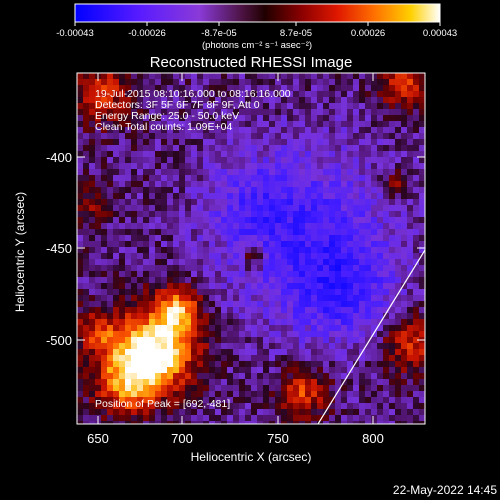 Image resolution: width=500 pixels, height=500 pixels. What do you see at coordinates (20, 252) in the screenshot?
I see `y-axis-label: Heliocentric Y (arcsec)` at bounding box center [20, 252].